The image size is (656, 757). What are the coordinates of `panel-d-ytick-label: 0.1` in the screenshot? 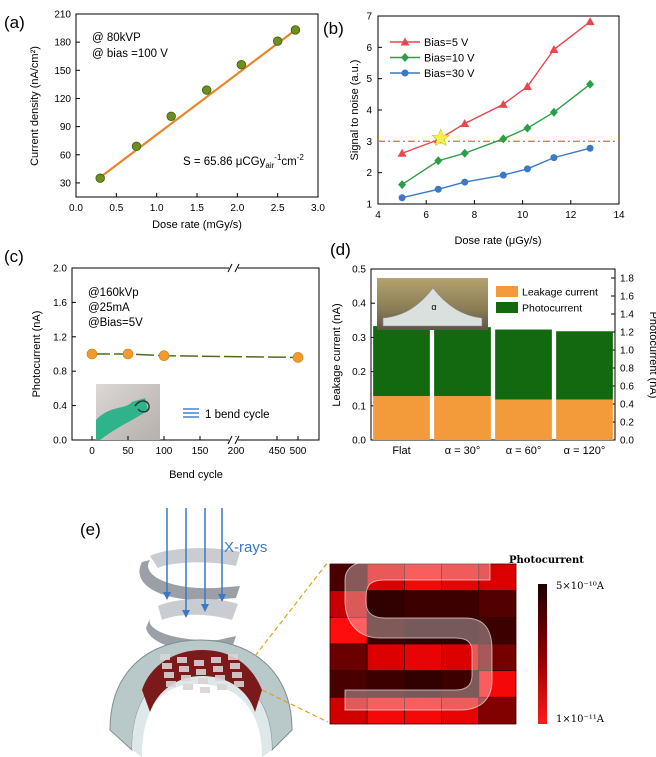 It's located at (359, 406).